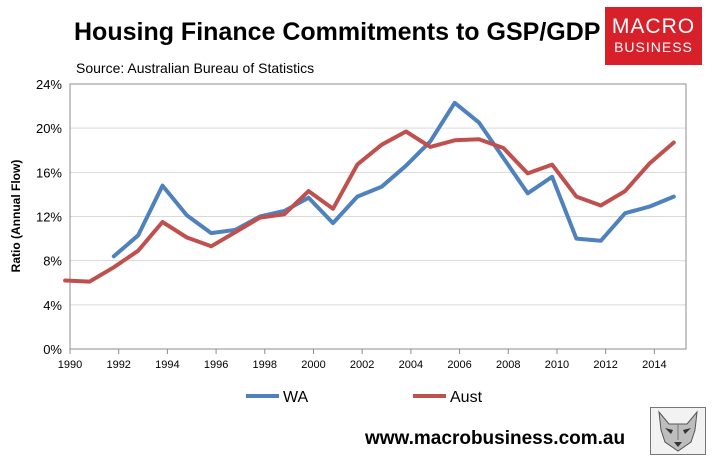  I want to click on x-tick-label: 1996, so click(216, 365).